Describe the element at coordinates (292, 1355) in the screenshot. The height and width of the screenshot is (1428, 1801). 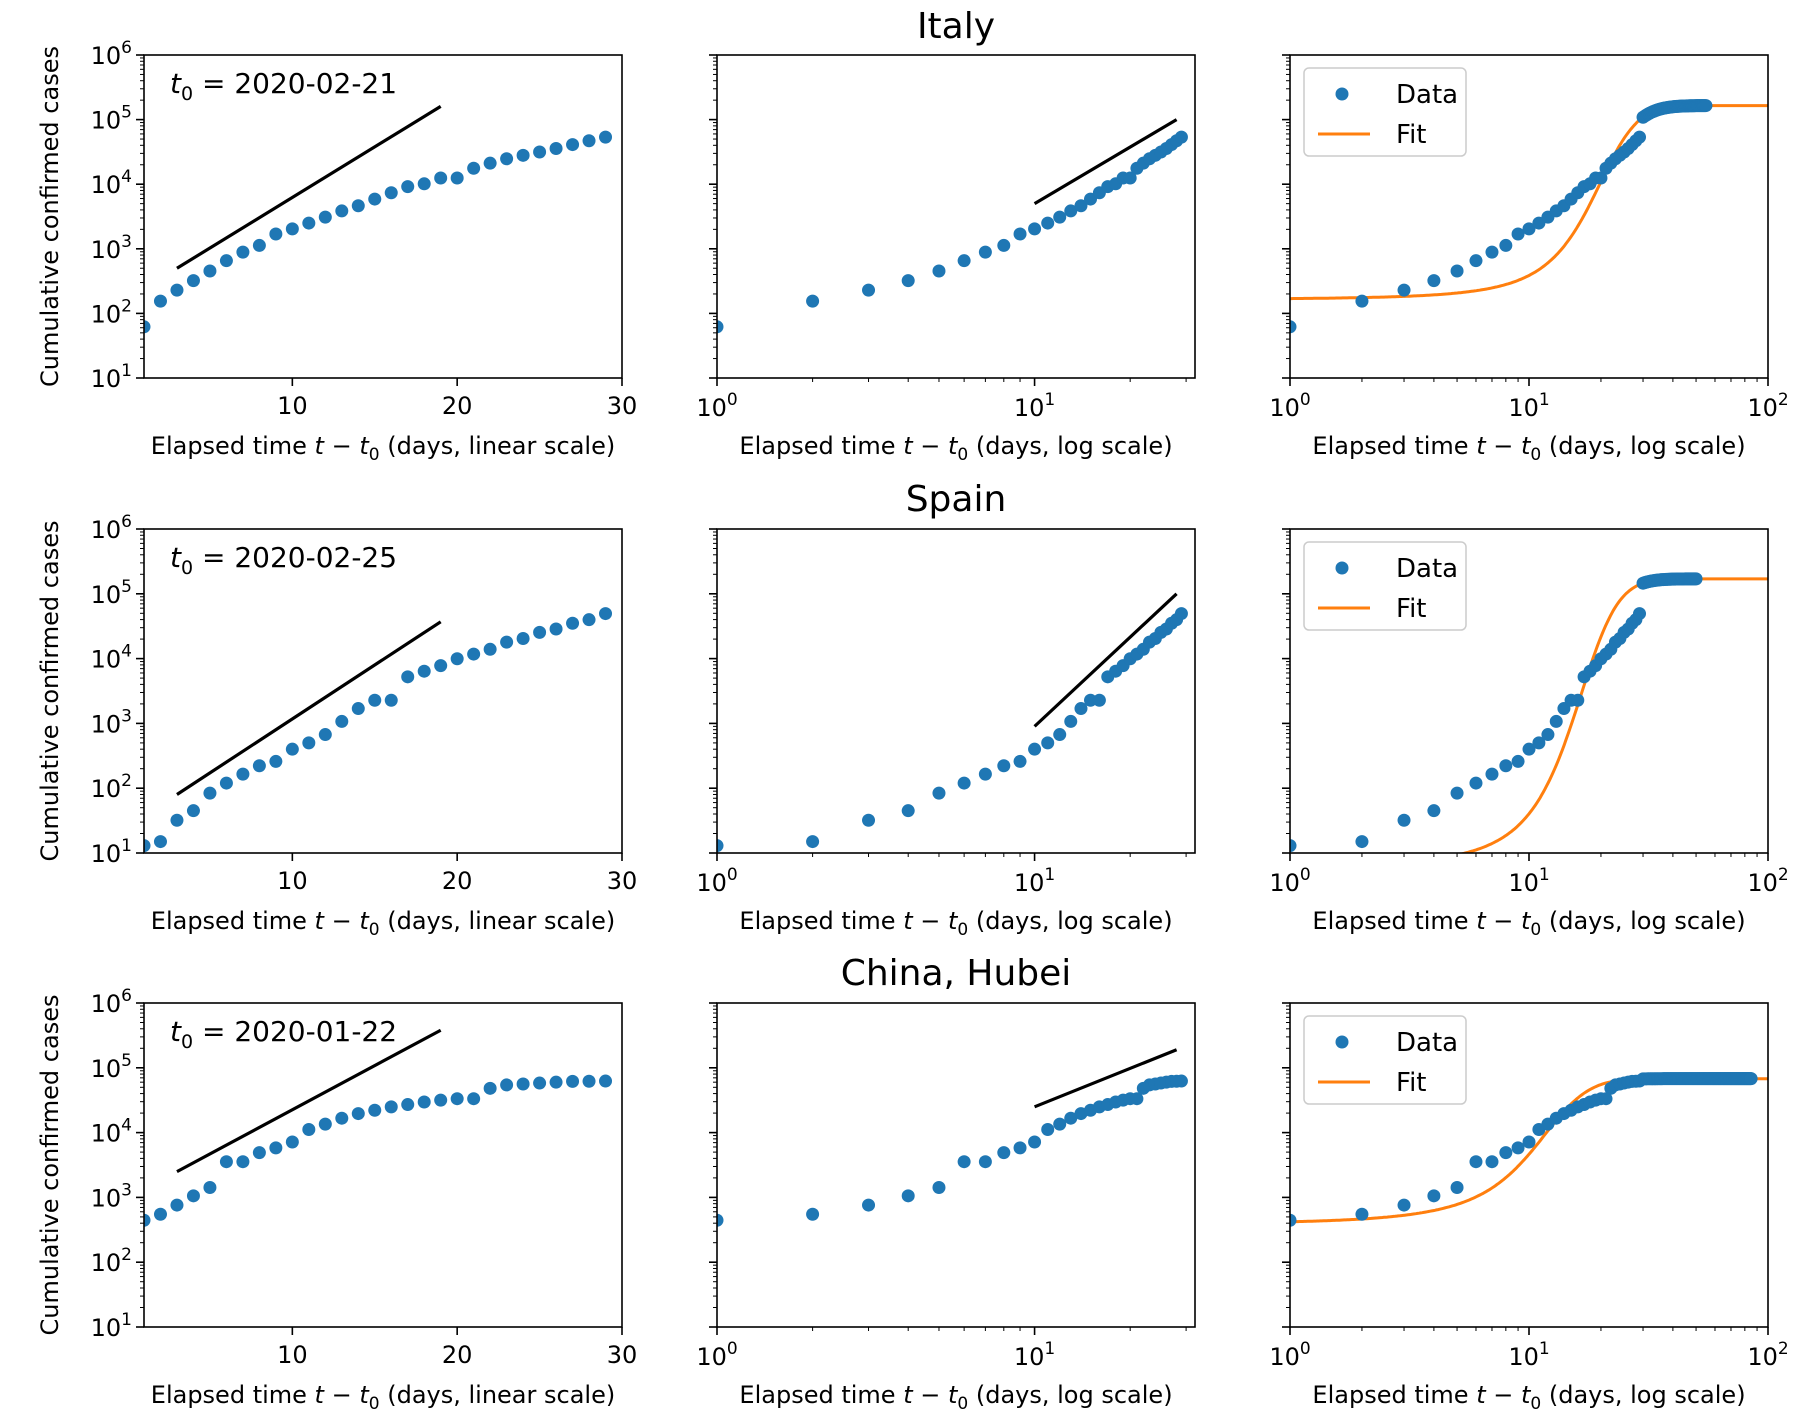
I see `x-tick-label: 10` at that location.